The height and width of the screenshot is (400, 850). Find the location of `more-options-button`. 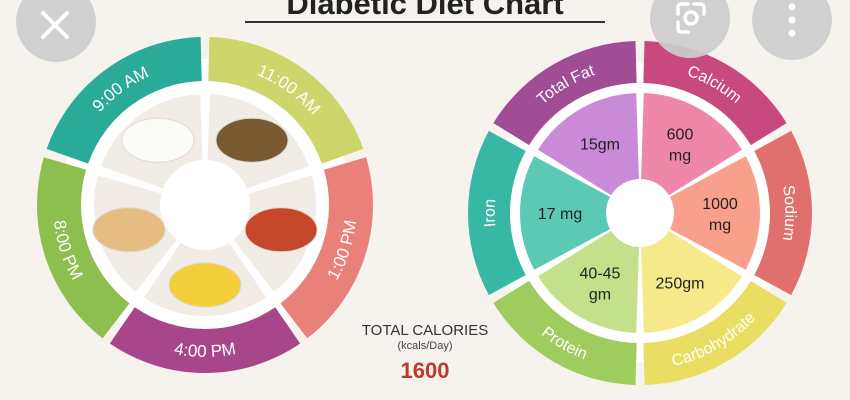

more-options-button is located at coordinates (792, 30).